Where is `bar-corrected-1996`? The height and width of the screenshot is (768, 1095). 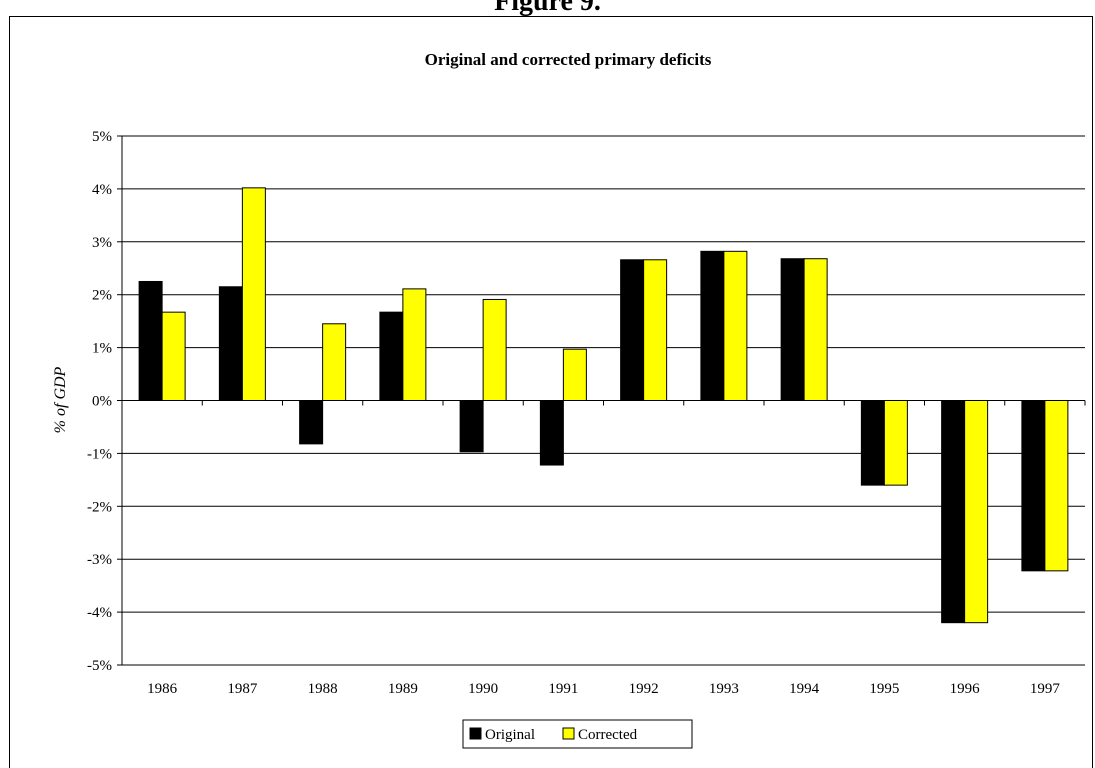 bar-corrected-1996 is located at coordinates (976, 512).